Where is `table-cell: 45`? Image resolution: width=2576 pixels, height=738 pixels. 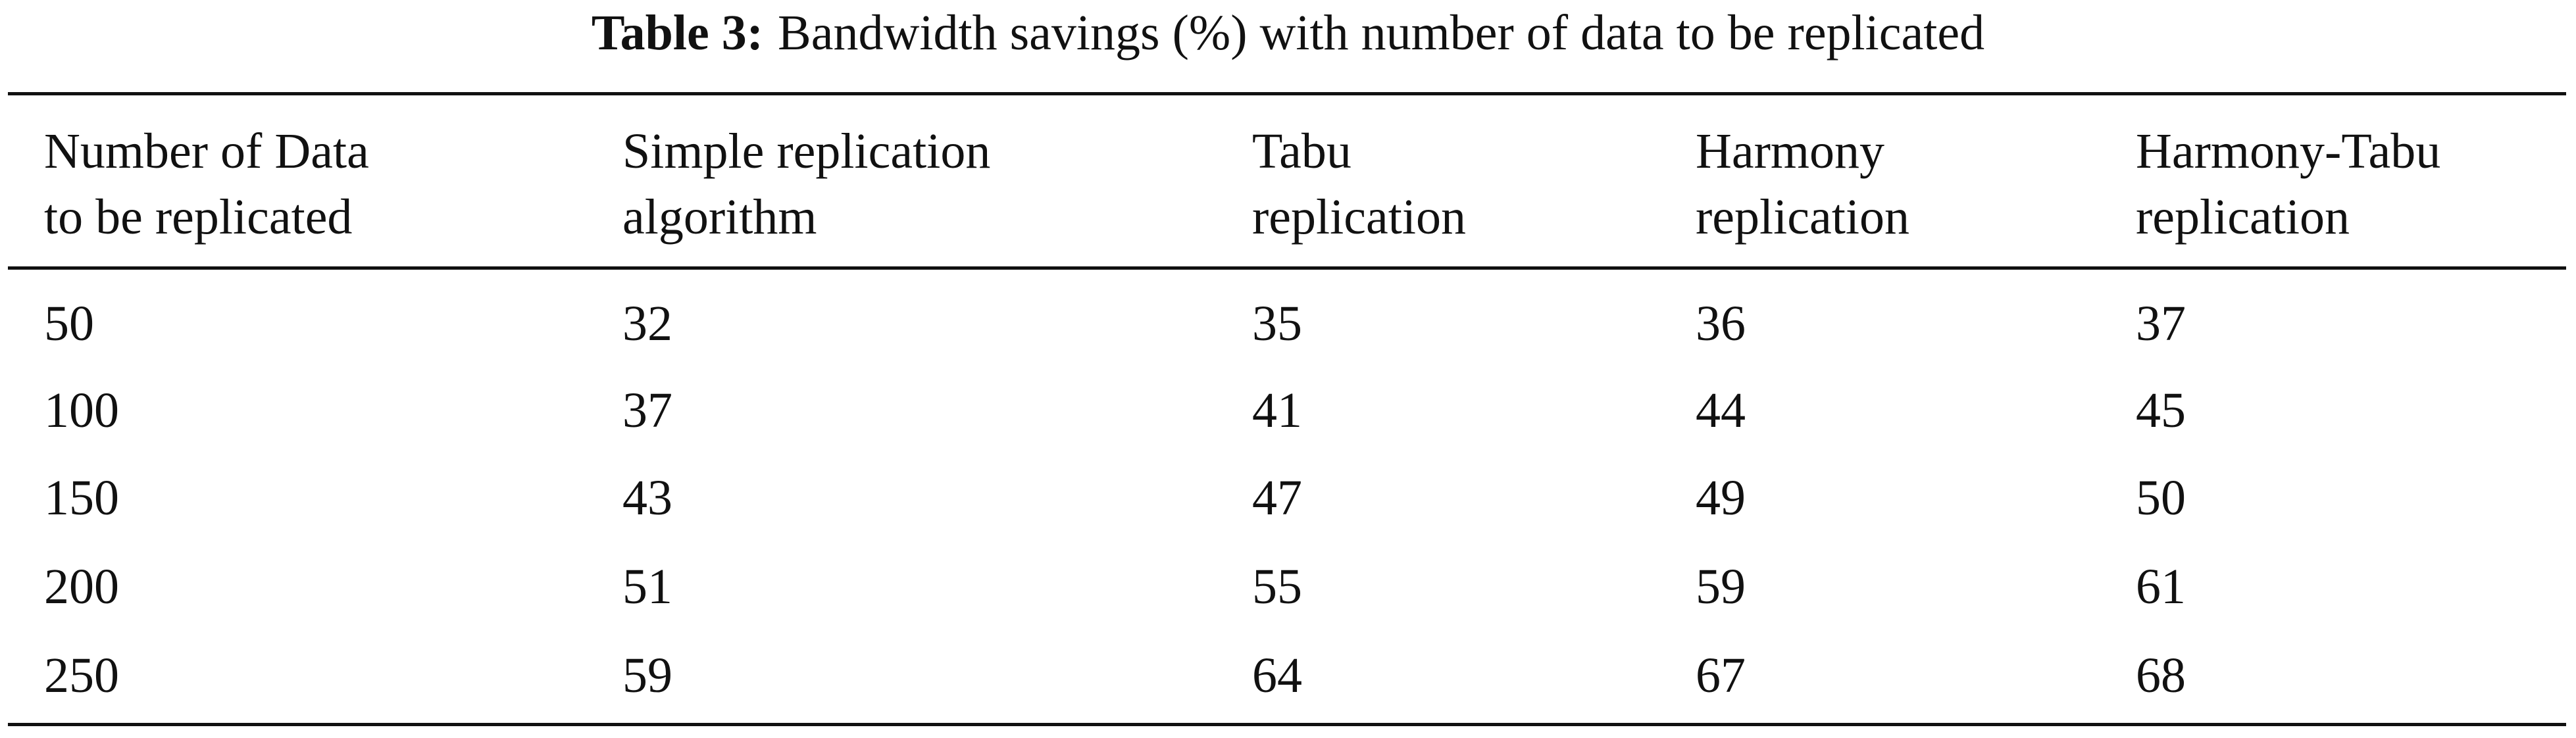
table-cell: 45 is located at coordinates (2161, 410).